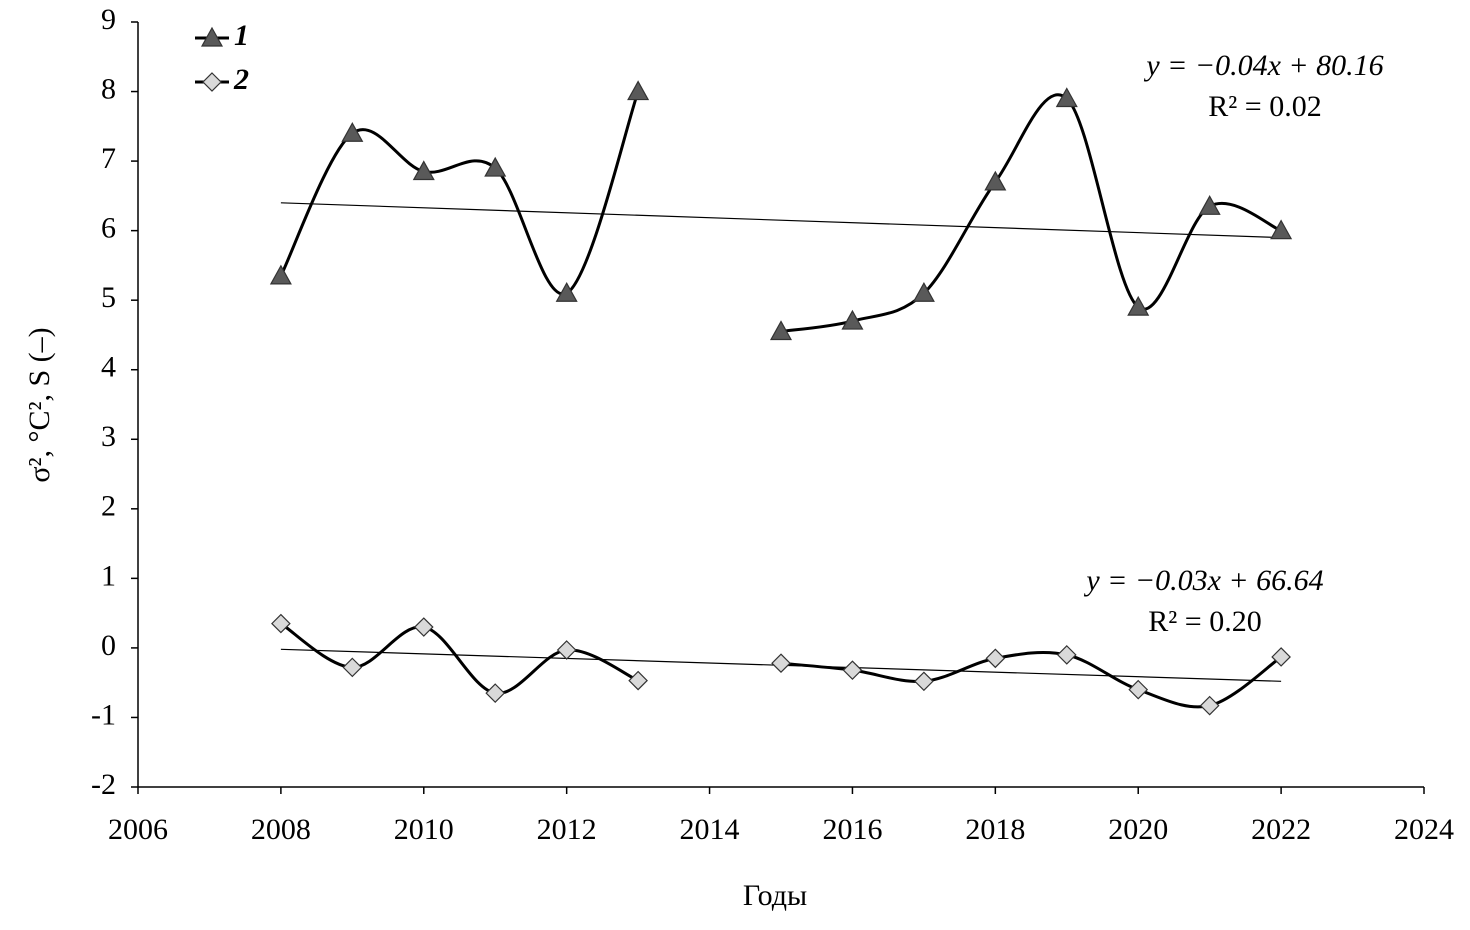  What do you see at coordinates (710, 829) in the screenshot?
I see `x-tick-label: 2014` at bounding box center [710, 829].